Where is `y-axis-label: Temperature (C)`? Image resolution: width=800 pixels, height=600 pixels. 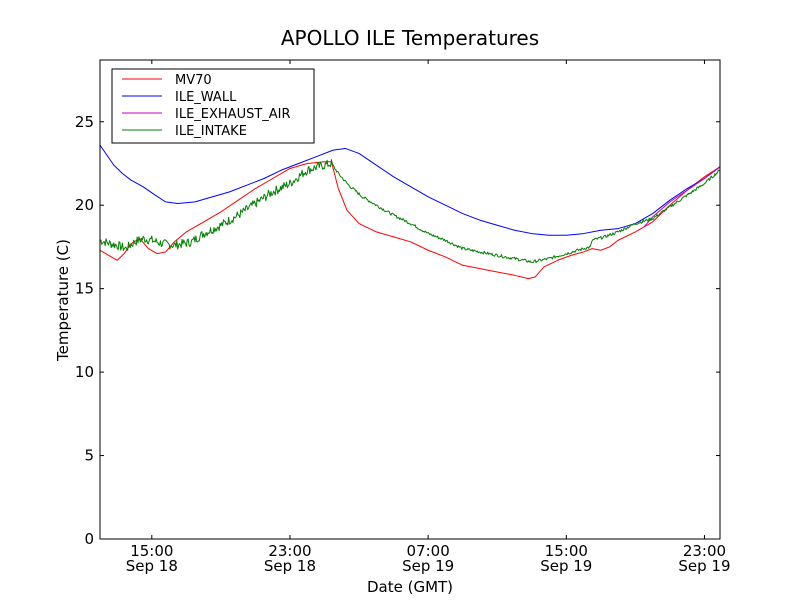 y-axis-label: Temperature (C) is located at coordinates (63, 300).